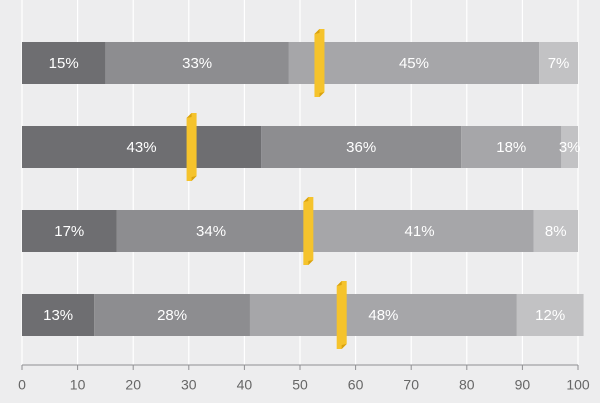 The height and width of the screenshot is (403, 600). I want to click on bar-row2-segment4, so click(569, 147).